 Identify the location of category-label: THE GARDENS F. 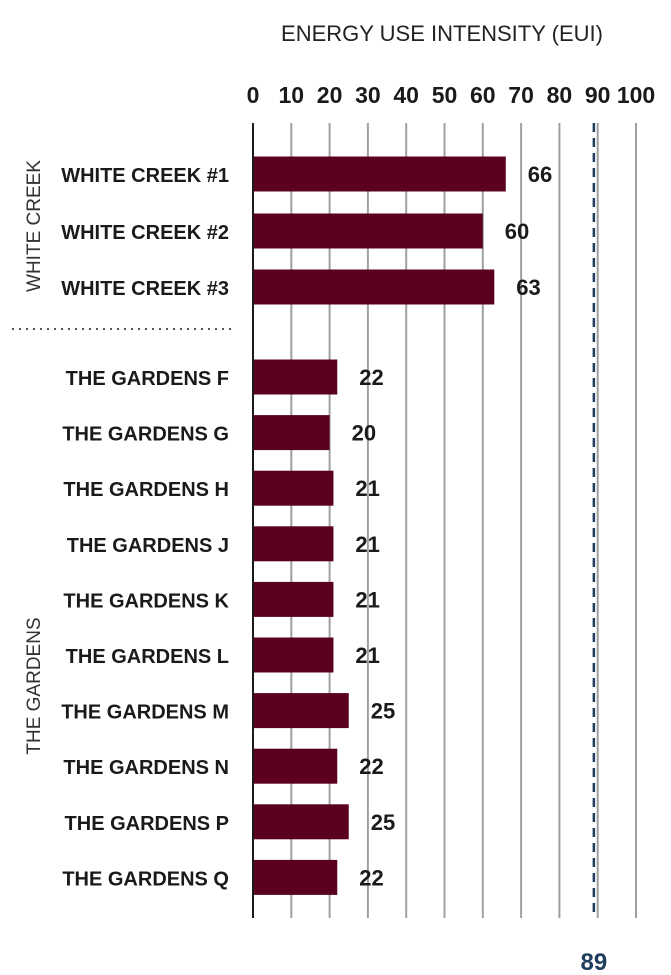
(147, 379).